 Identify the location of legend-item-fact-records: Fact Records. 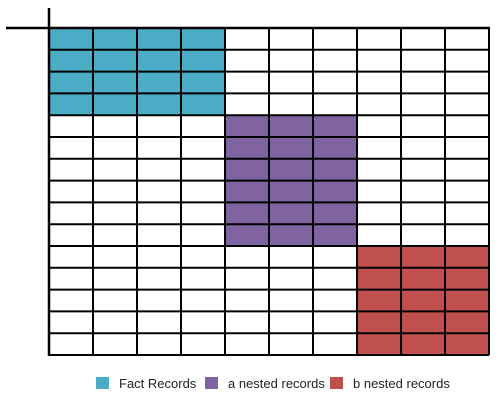
(146, 383).